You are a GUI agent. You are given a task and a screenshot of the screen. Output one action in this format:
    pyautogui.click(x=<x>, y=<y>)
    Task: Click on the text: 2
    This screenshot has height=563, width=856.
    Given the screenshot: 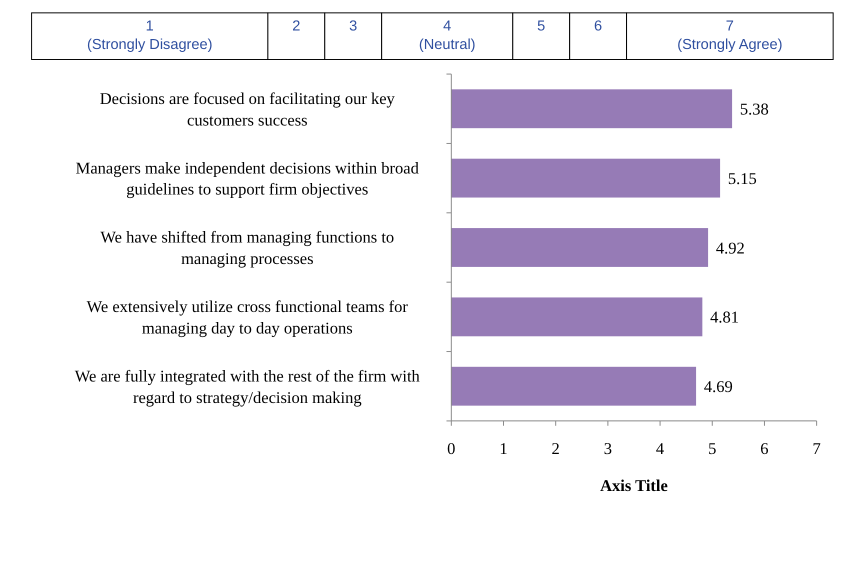 What is the action you would take?
    pyautogui.click(x=296, y=26)
    